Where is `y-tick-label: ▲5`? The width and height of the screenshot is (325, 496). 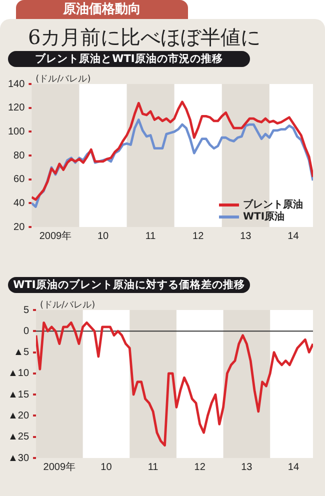
y-tick-label: ▲5 is located at coordinates (22, 352).